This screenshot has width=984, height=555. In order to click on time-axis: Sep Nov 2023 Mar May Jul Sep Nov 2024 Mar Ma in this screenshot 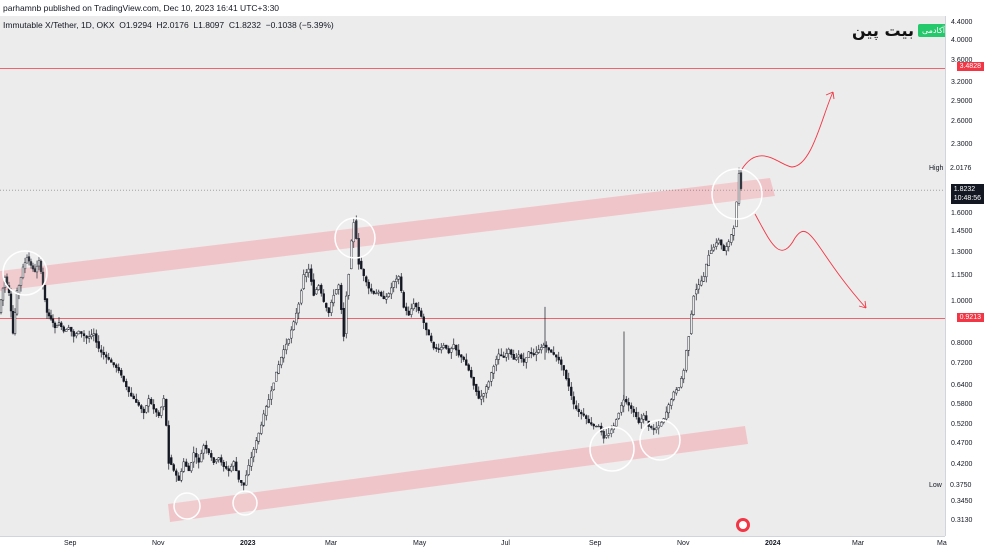, I will do `click(473, 545)`.